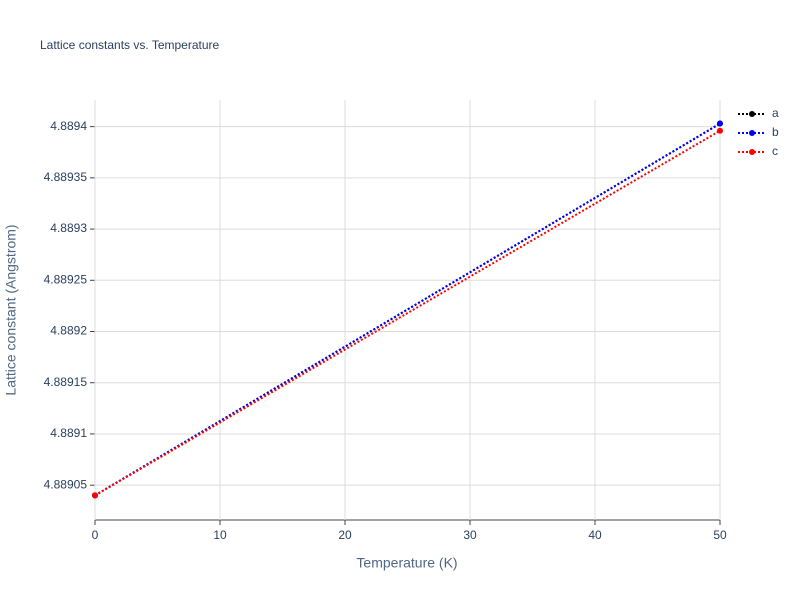  What do you see at coordinates (66, 382) in the screenshot?
I see `y-tick-label: 4.88915` at bounding box center [66, 382].